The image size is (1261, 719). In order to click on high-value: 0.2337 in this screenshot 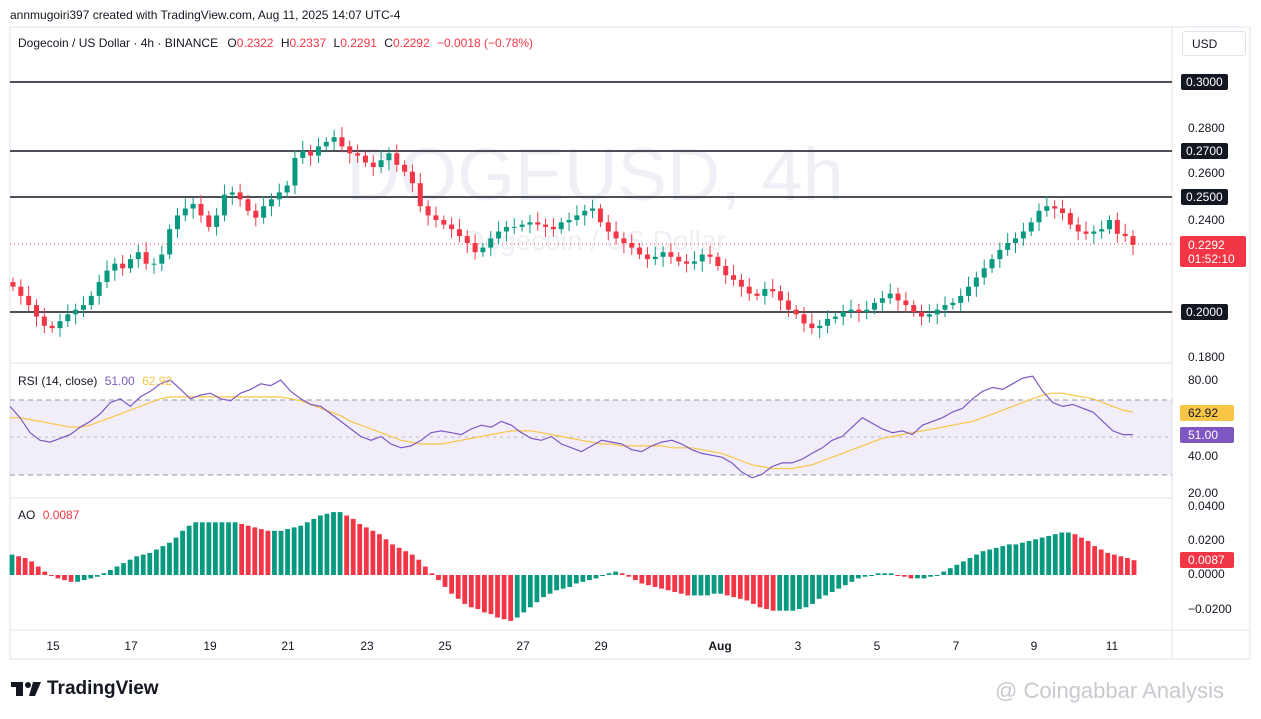, I will do `click(308, 43)`.